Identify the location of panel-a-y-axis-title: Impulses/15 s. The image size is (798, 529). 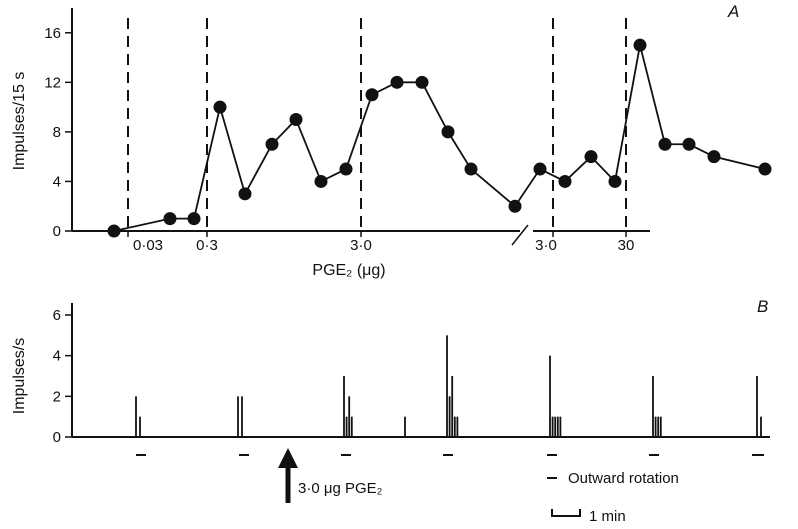
(19, 121).